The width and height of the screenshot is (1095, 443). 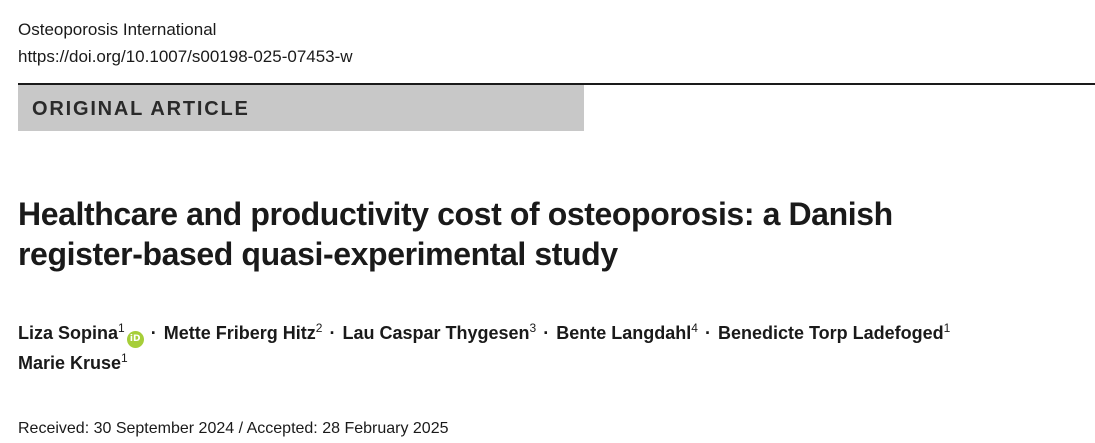 What do you see at coordinates (694, 328) in the screenshot?
I see `author-affiliation: 4` at bounding box center [694, 328].